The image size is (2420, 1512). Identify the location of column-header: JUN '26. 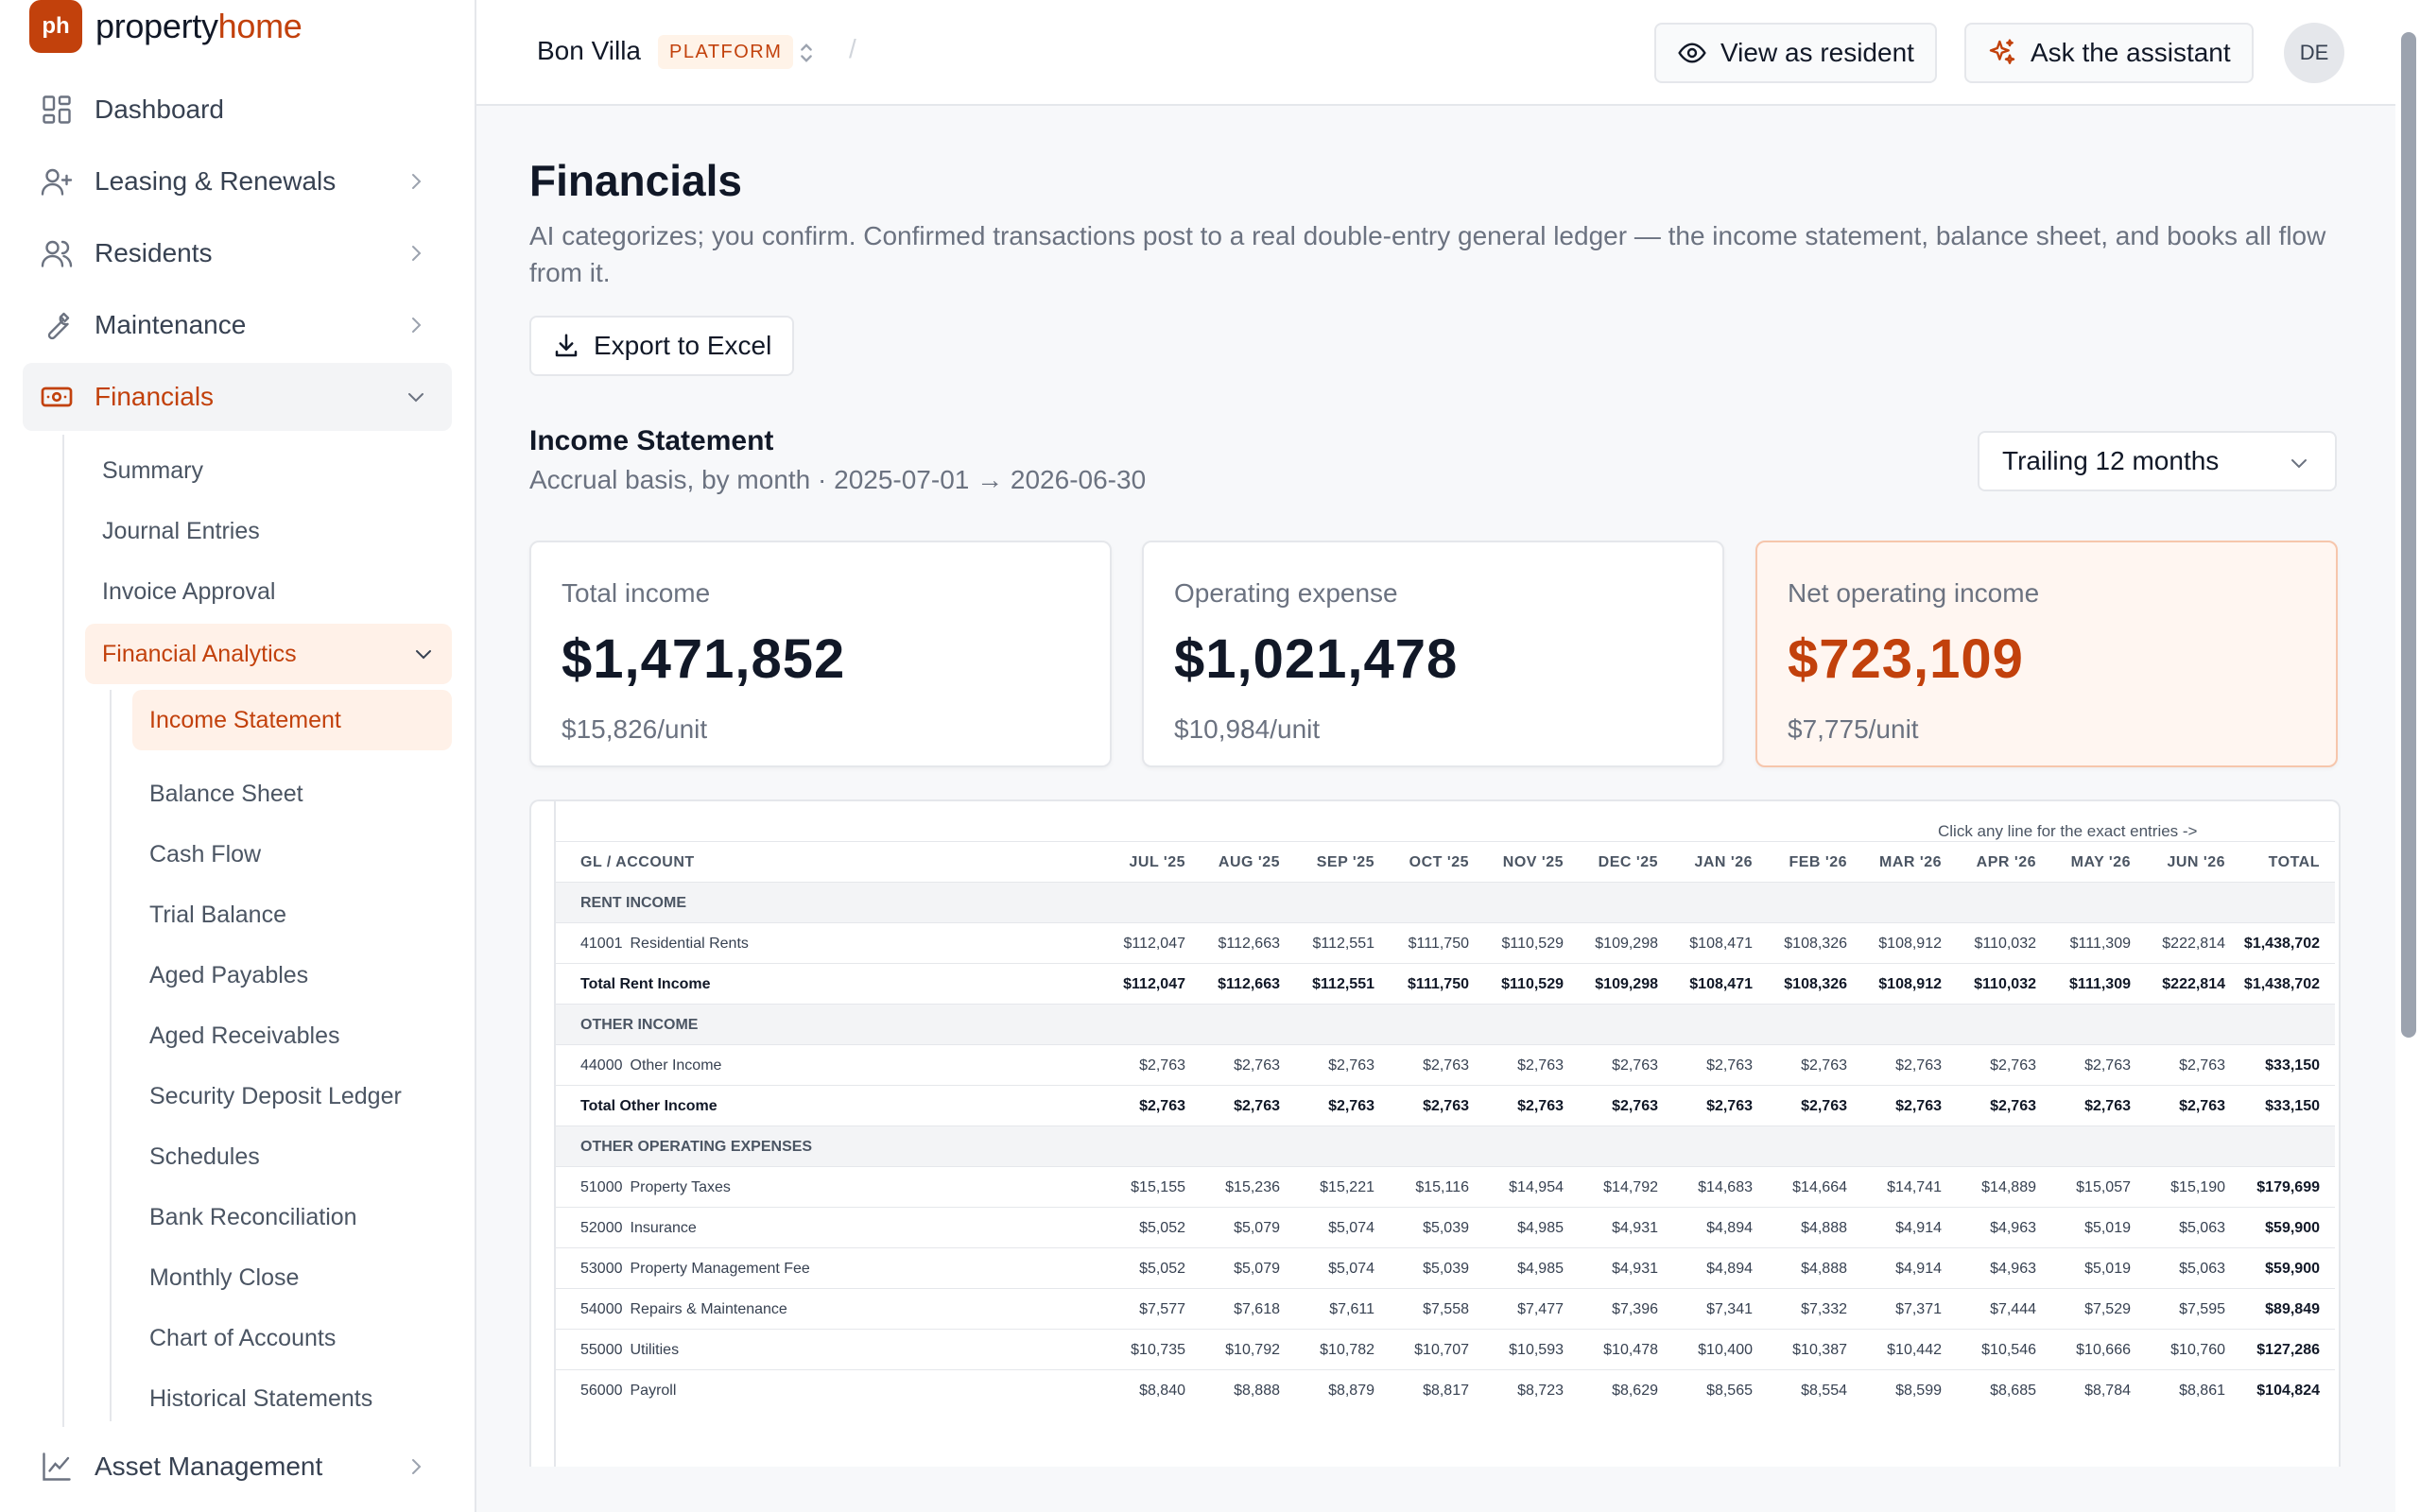
(2196, 862).